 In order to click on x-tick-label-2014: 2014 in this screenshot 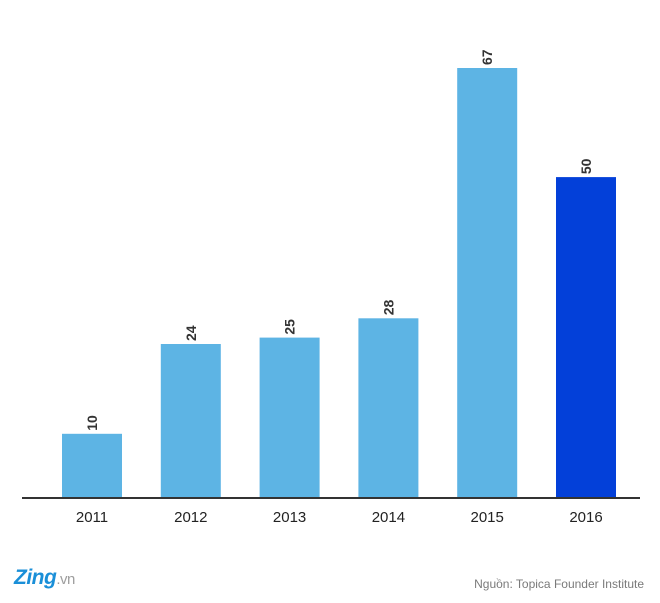, I will do `click(388, 517)`.